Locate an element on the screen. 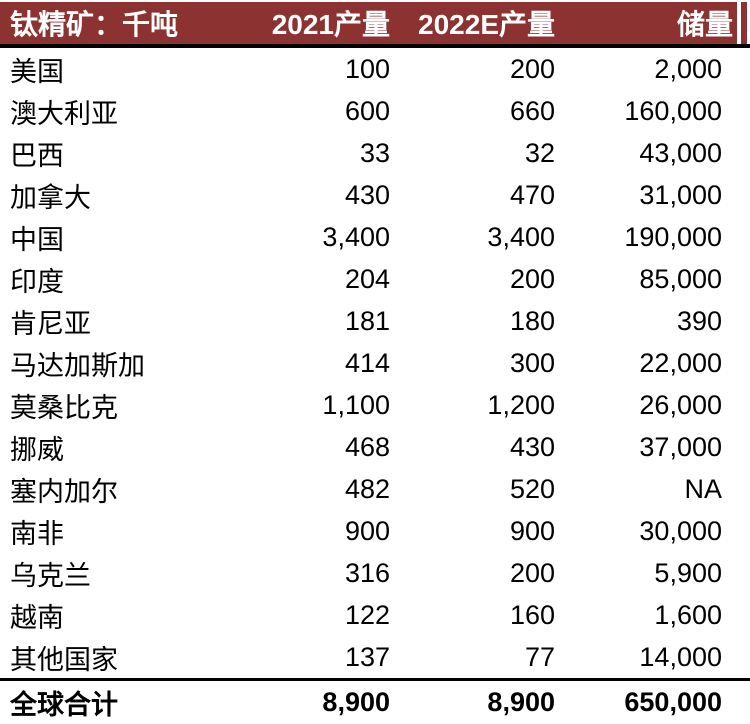  production-2022e-cell: 660 is located at coordinates (532, 110).